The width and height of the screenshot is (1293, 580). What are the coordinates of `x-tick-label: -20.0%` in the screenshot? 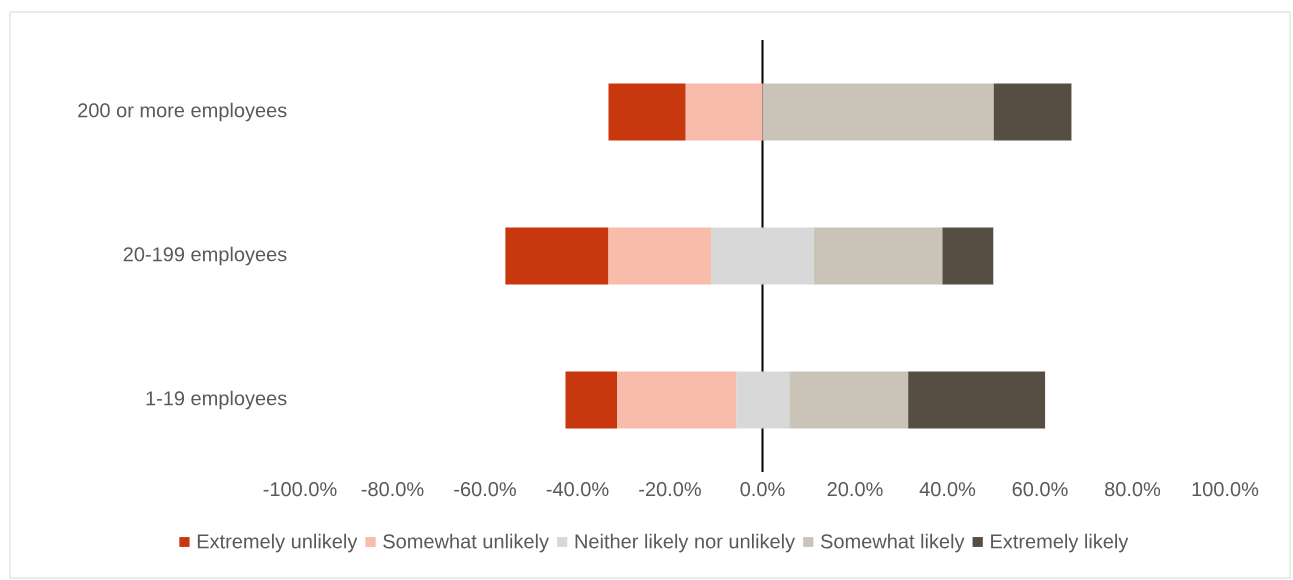 It's located at (670, 489).